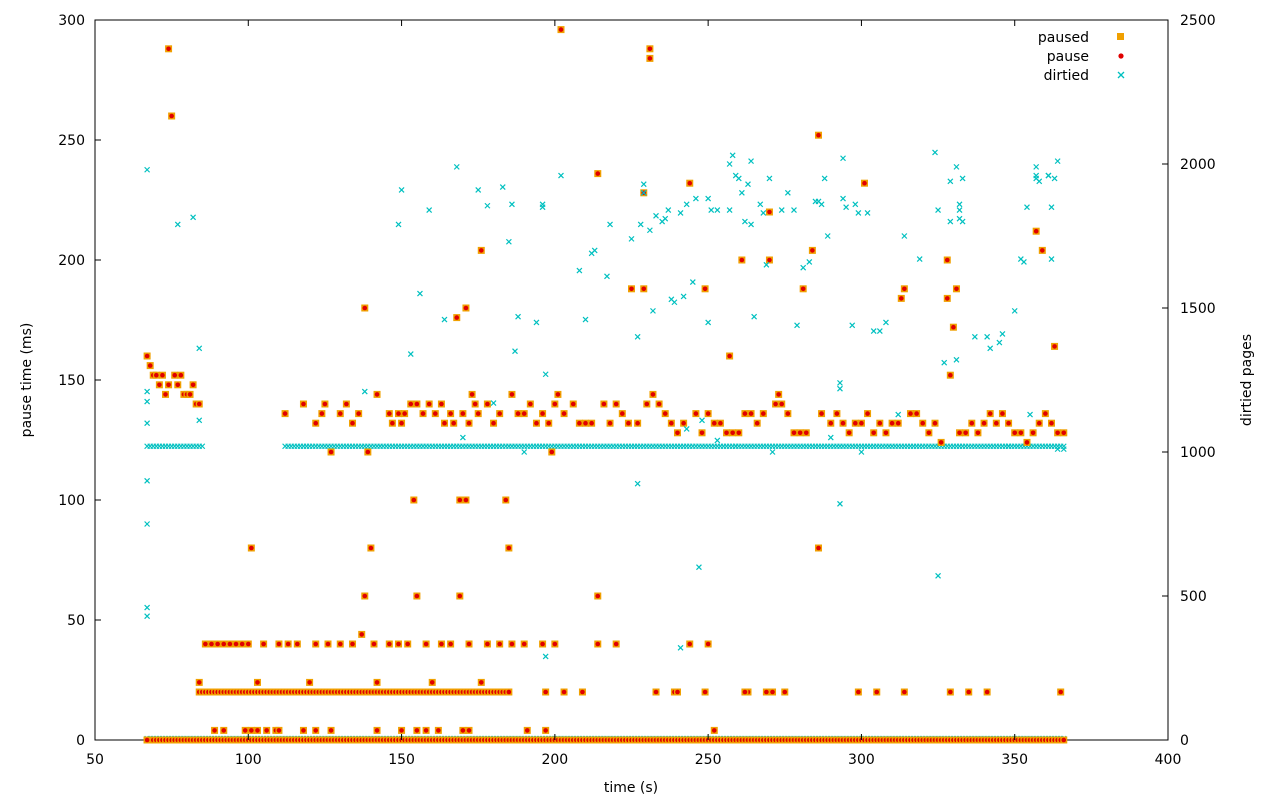 The height and width of the screenshot is (800, 1280). Describe the element at coordinates (1066, 76) in the screenshot. I see `legend-label-dirtied: dirtied` at that location.